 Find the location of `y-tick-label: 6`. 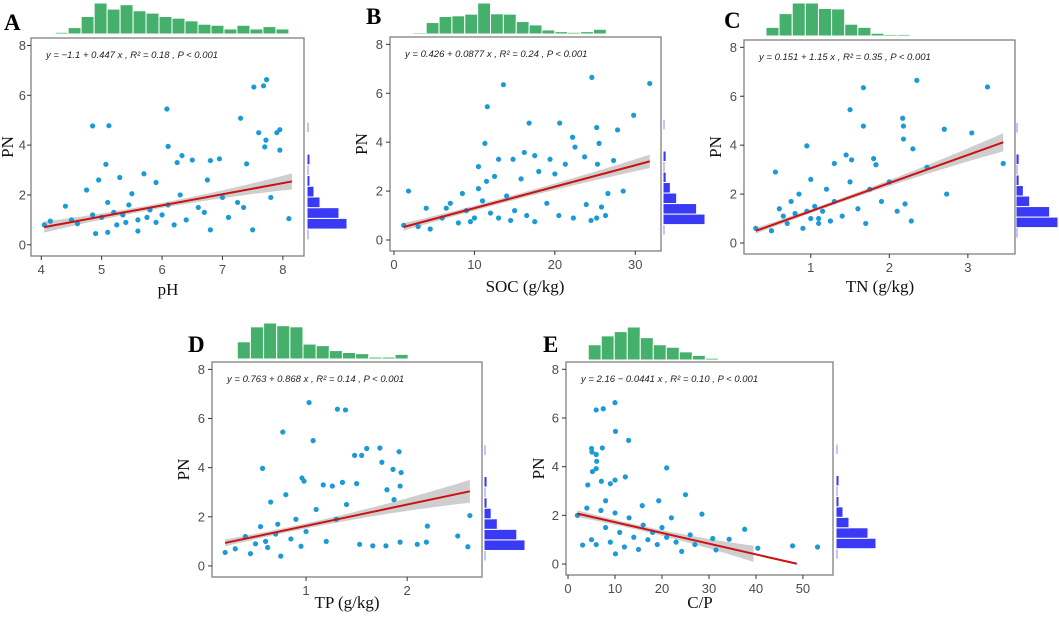

y-tick-label: 6 is located at coordinates (555, 417).